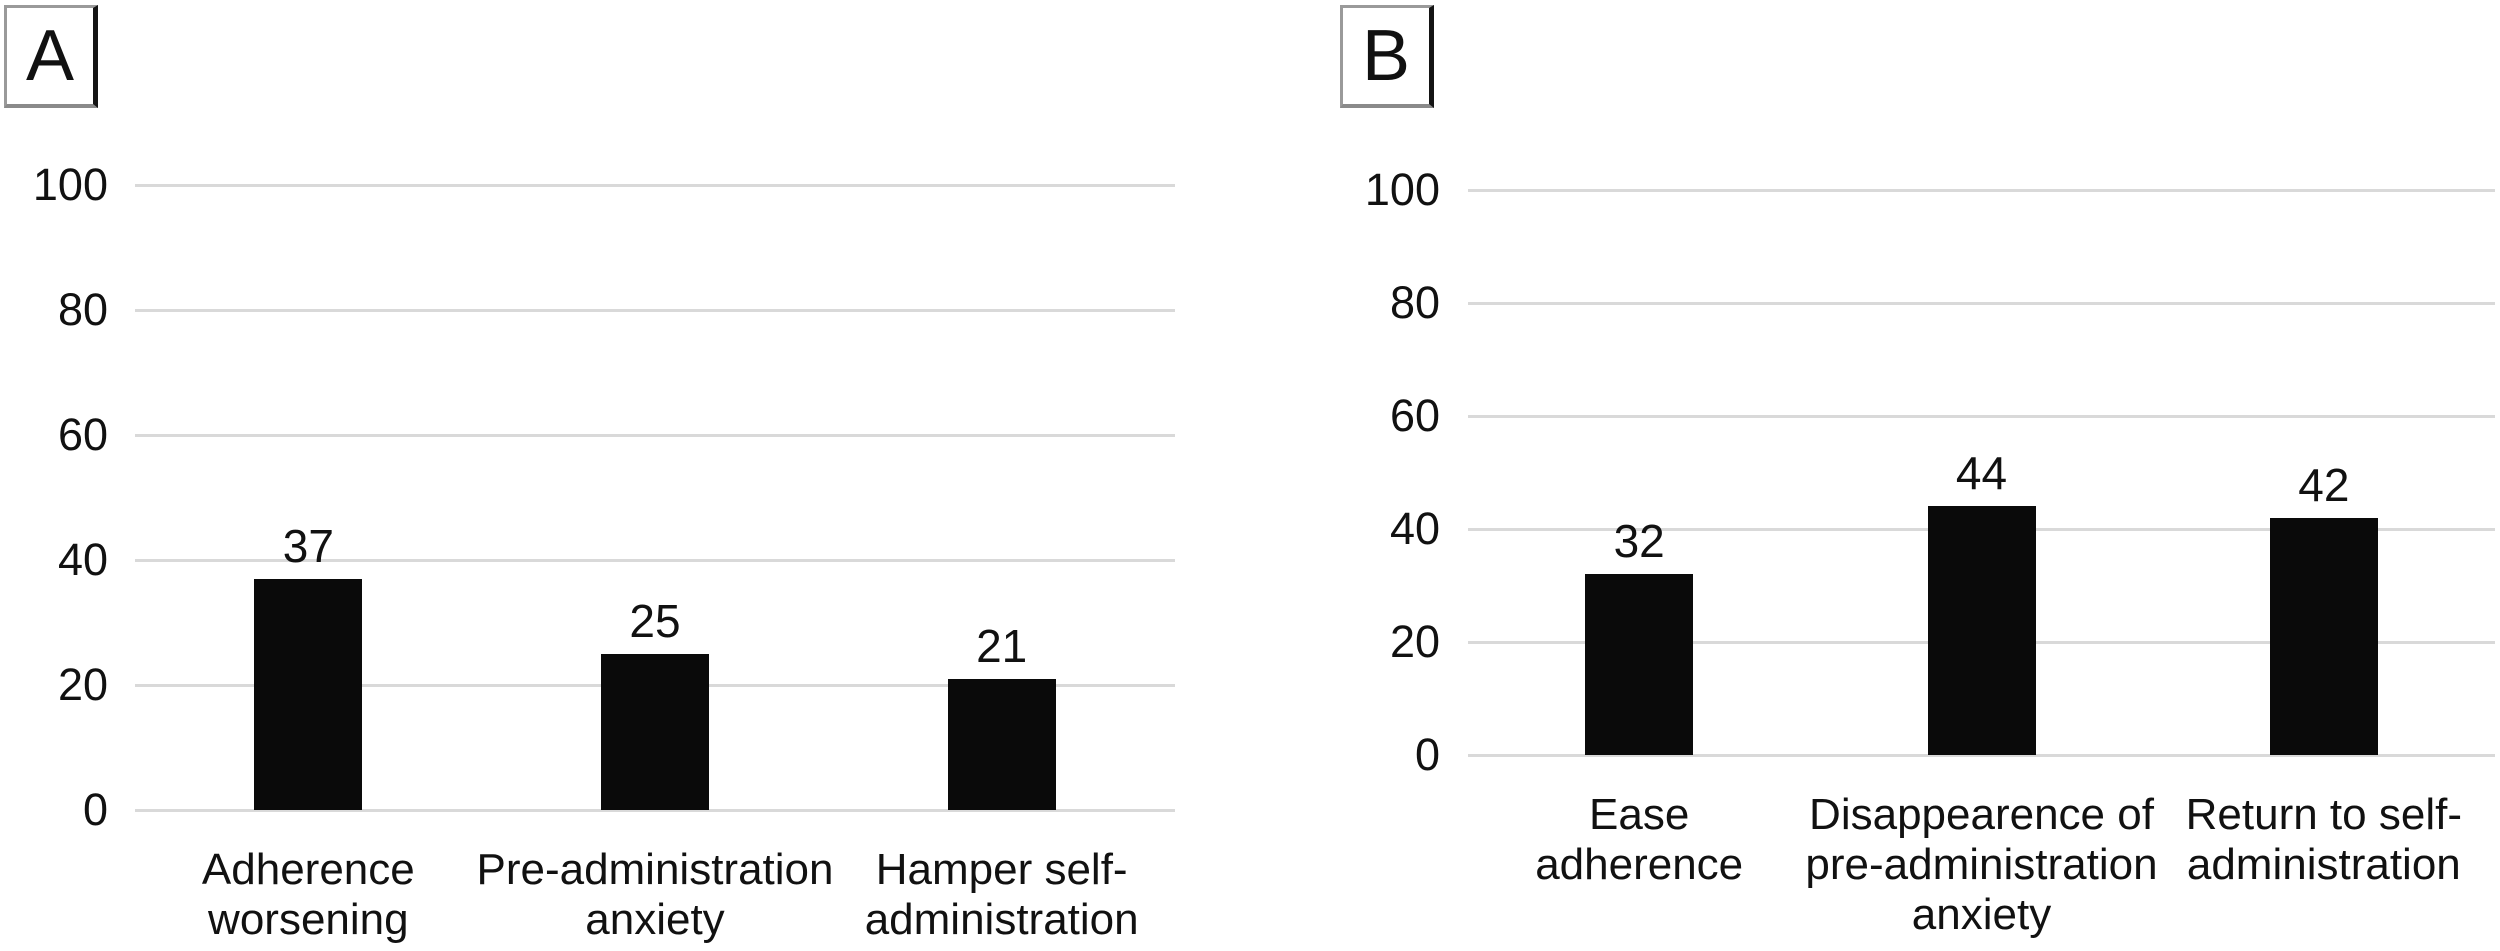 The image size is (2500, 951). I want to click on panel-b-letter: B, so click(1386, 56).